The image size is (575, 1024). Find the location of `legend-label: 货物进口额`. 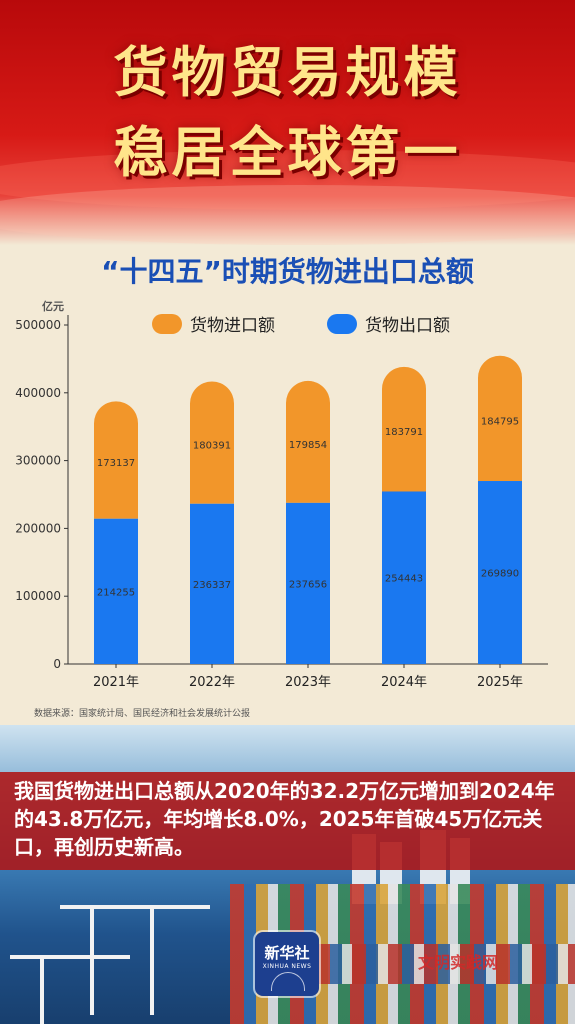

legend-label: 货物进口额 is located at coordinates (232, 326).